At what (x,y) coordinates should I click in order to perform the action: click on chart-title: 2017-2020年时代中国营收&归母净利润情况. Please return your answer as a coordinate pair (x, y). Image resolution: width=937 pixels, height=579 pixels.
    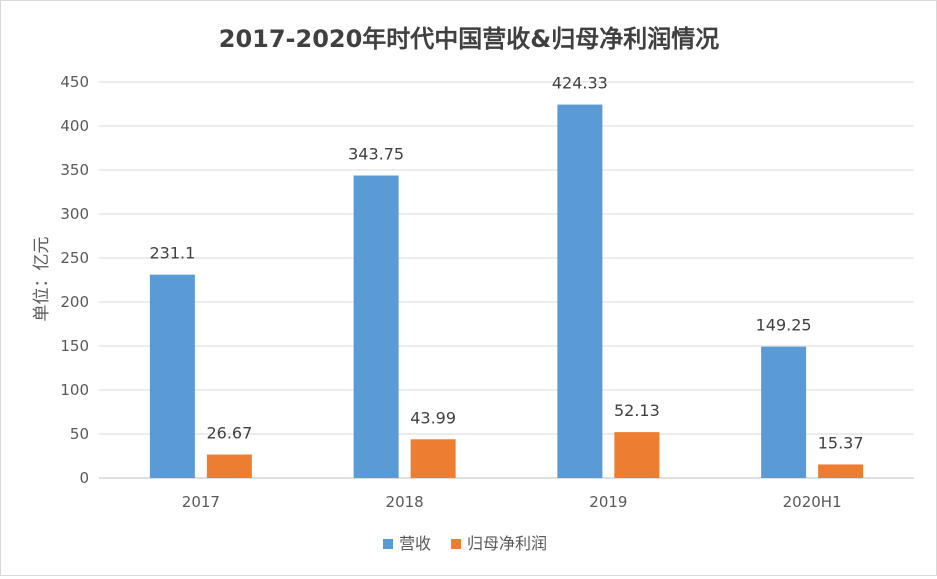
    Looking at the image, I should click on (469, 39).